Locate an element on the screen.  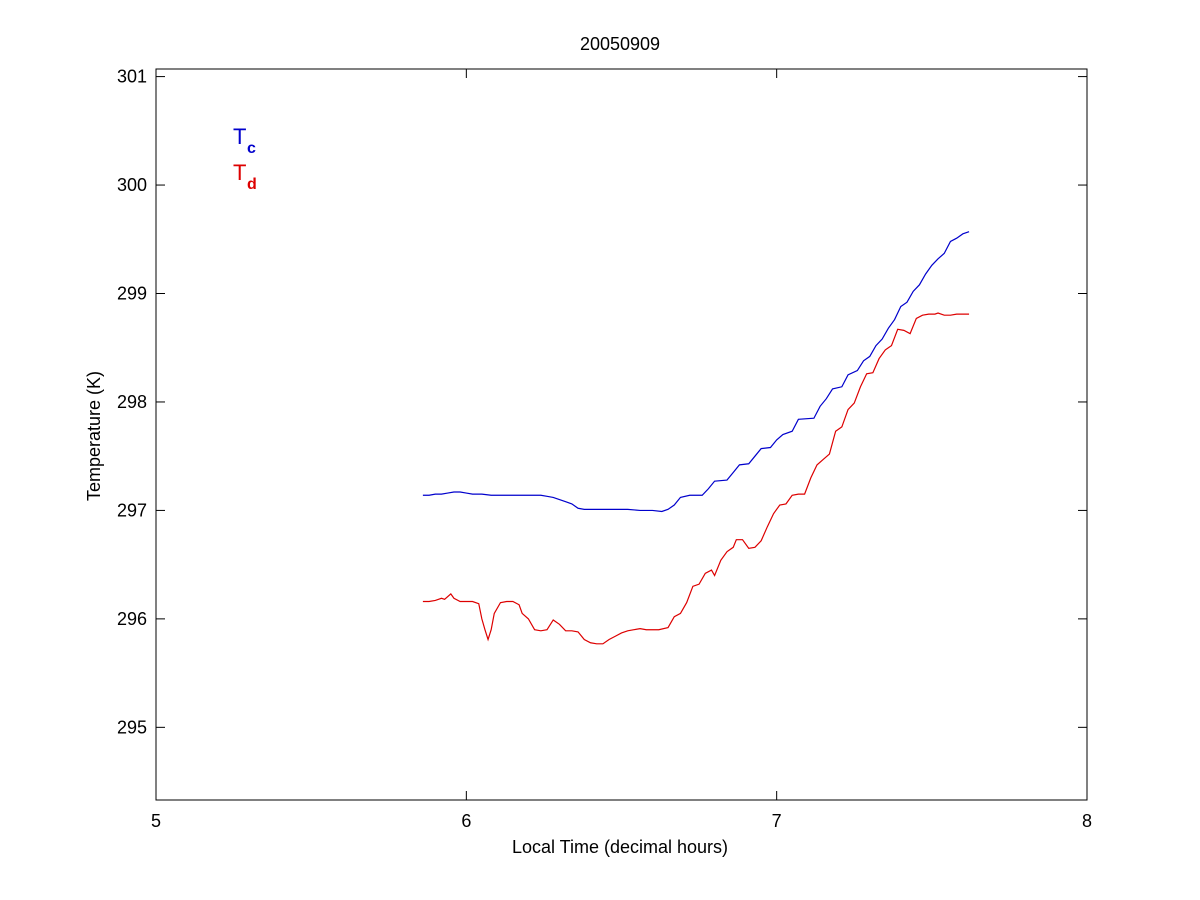
x-tick-label: 8 is located at coordinates (1087, 821).